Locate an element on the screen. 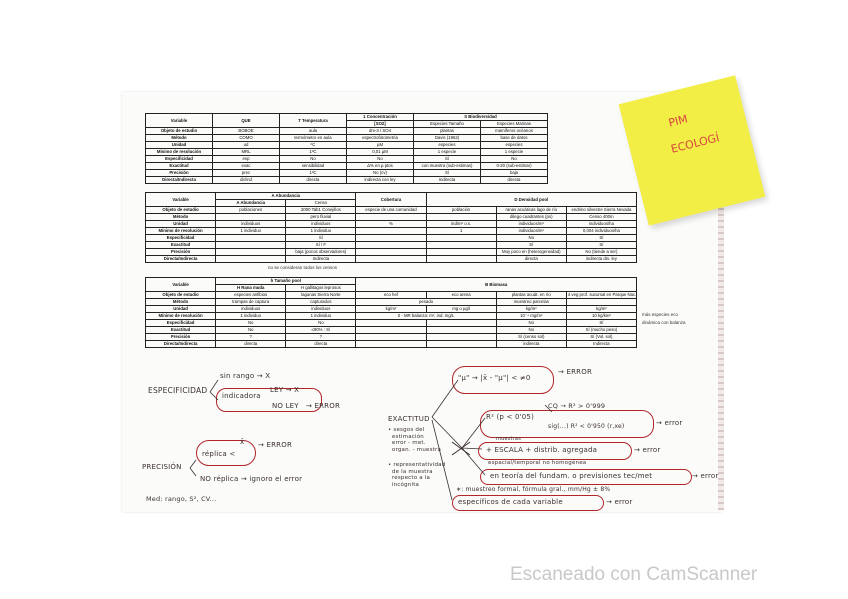  sticky-line-2: ECOLOGÍ is located at coordinates (695, 143).